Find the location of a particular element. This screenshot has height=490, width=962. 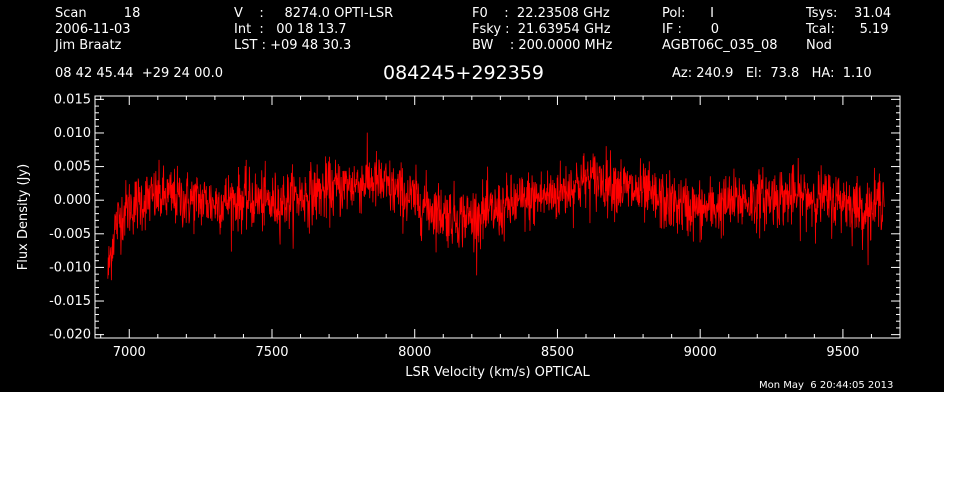

x-tick-label: 9000 is located at coordinates (700, 352).